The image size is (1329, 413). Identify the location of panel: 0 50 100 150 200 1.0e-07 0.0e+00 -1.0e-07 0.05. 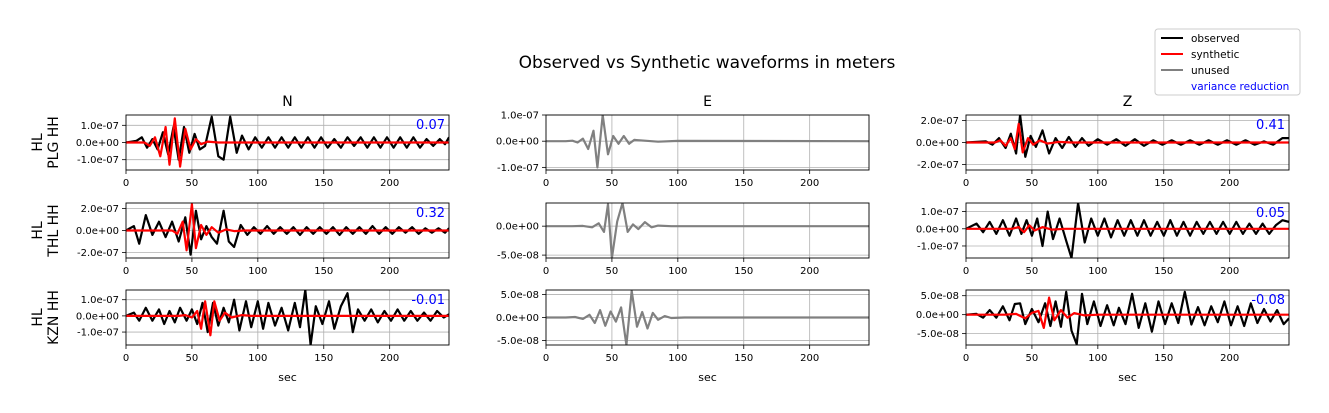
(1103, 239).